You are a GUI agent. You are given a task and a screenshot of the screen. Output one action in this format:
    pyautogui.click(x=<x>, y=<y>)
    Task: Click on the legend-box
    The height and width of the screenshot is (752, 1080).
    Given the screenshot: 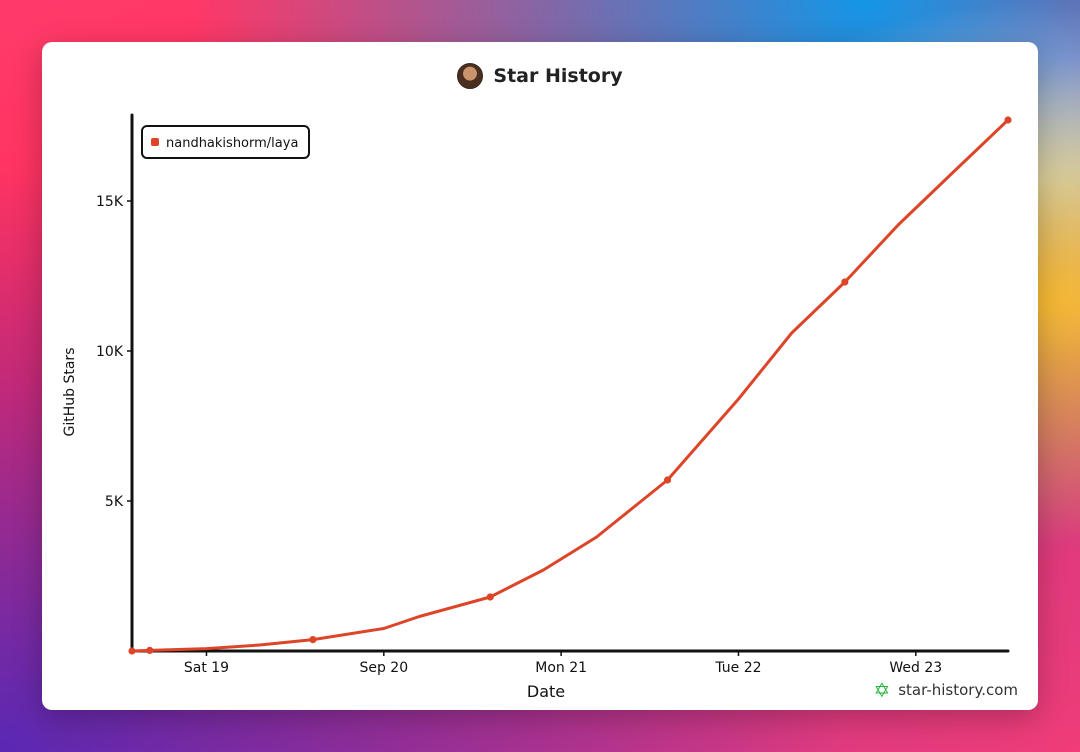 What is the action you would take?
    pyautogui.click(x=225, y=142)
    